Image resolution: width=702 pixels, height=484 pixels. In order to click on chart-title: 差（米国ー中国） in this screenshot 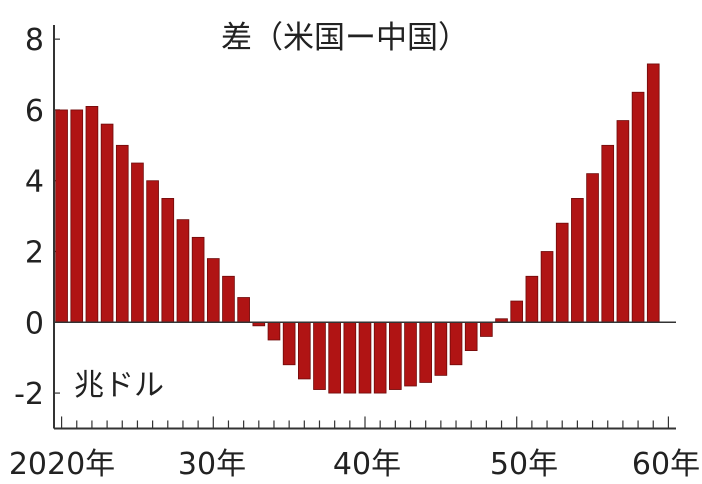, I will do `click(345, 38)`.